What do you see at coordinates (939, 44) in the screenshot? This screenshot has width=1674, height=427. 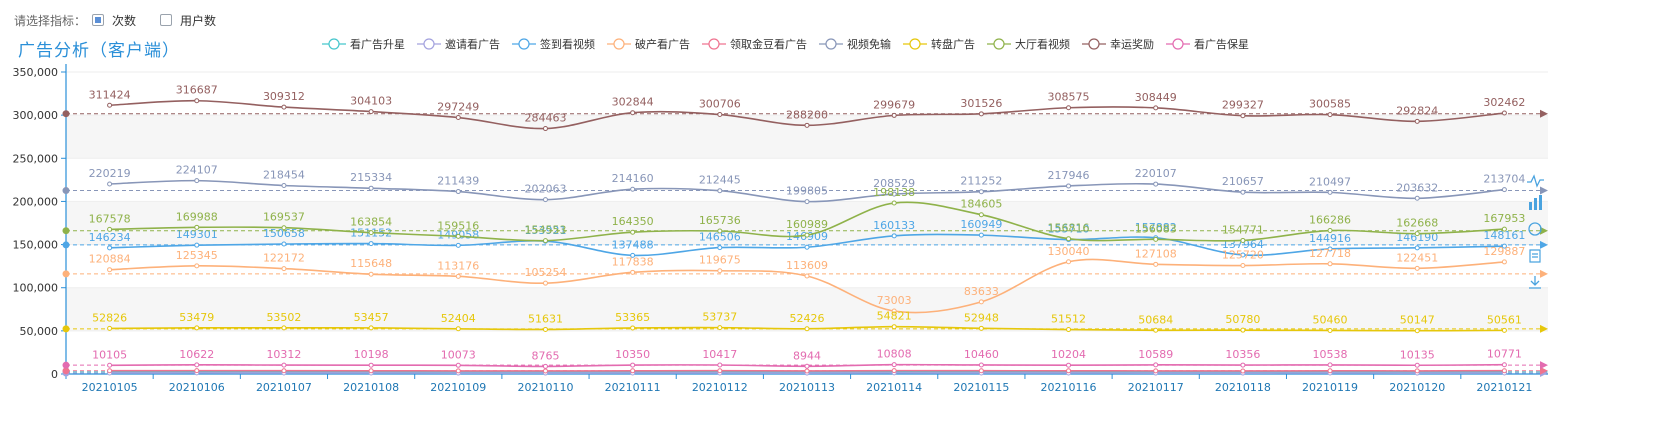 I see `legend-item: 转盘广告` at bounding box center [939, 44].